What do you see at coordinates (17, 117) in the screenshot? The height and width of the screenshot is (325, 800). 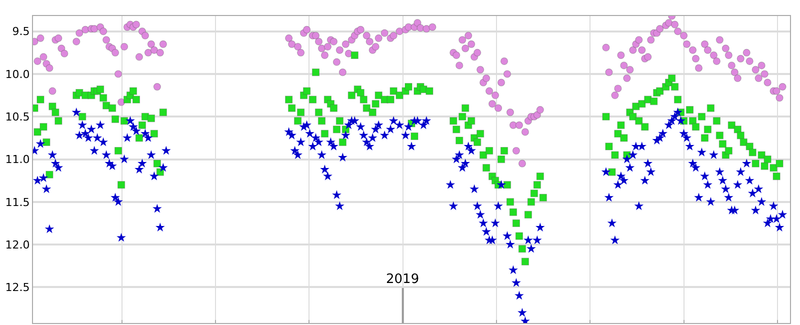 I see `y-tick-label: 10.5` at bounding box center [17, 117].